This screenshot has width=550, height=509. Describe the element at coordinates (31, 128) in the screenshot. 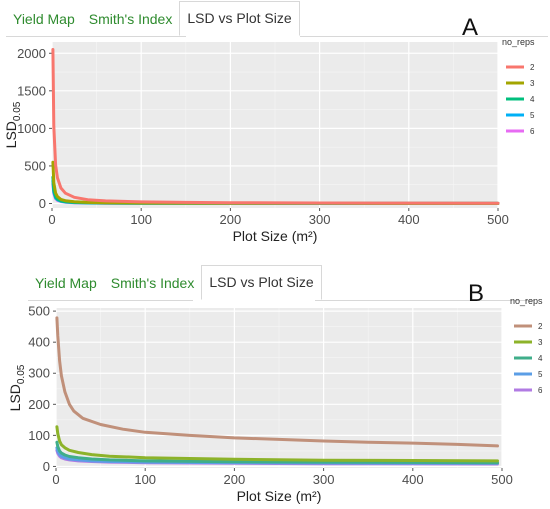

I see `y-tick-label: 1000` at that location.